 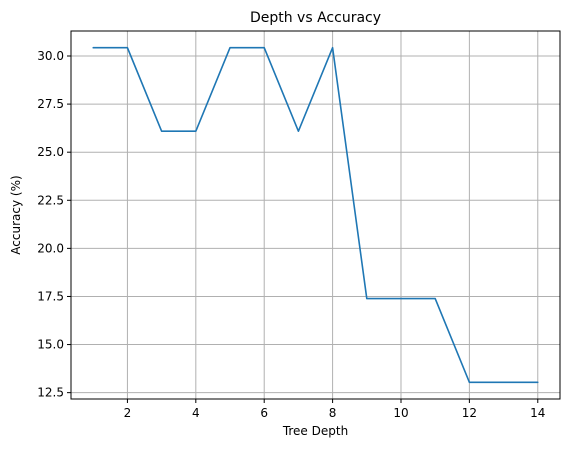 I want to click on x-tick-label: 4, so click(x=196, y=413).